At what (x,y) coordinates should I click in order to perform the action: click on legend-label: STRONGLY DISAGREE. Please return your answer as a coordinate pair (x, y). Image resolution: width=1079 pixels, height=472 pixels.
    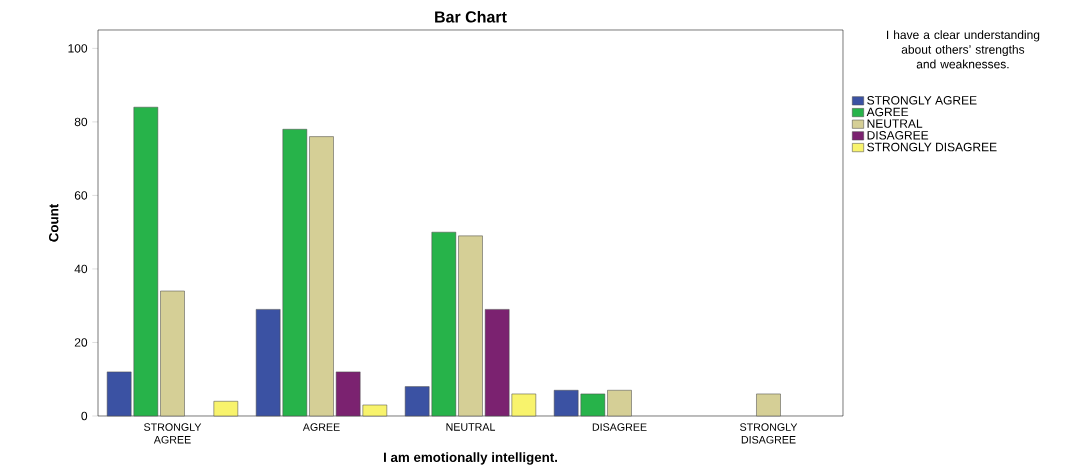
    Looking at the image, I should click on (932, 147).